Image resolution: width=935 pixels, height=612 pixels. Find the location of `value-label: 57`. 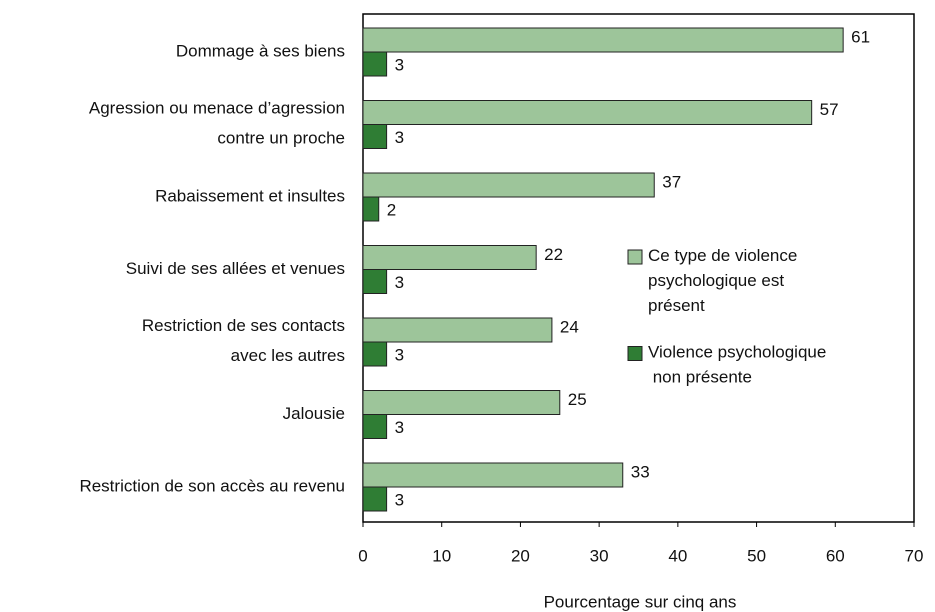

value-label: 57 is located at coordinates (829, 109).